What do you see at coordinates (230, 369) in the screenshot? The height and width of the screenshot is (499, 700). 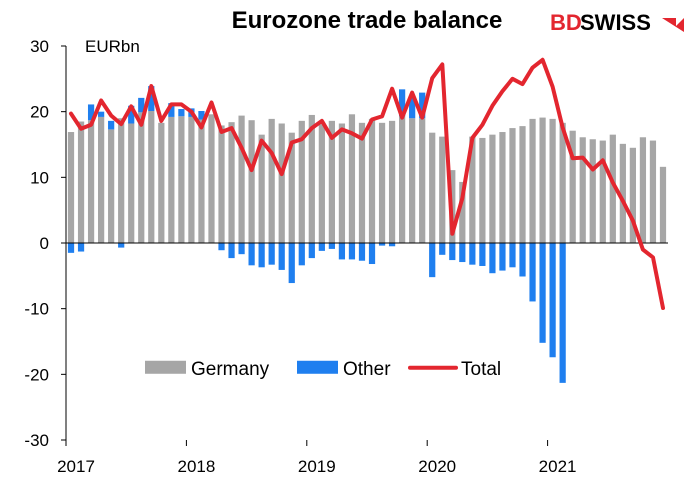 I see `legend-label-germany: Germany` at bounding box center [230, 369].